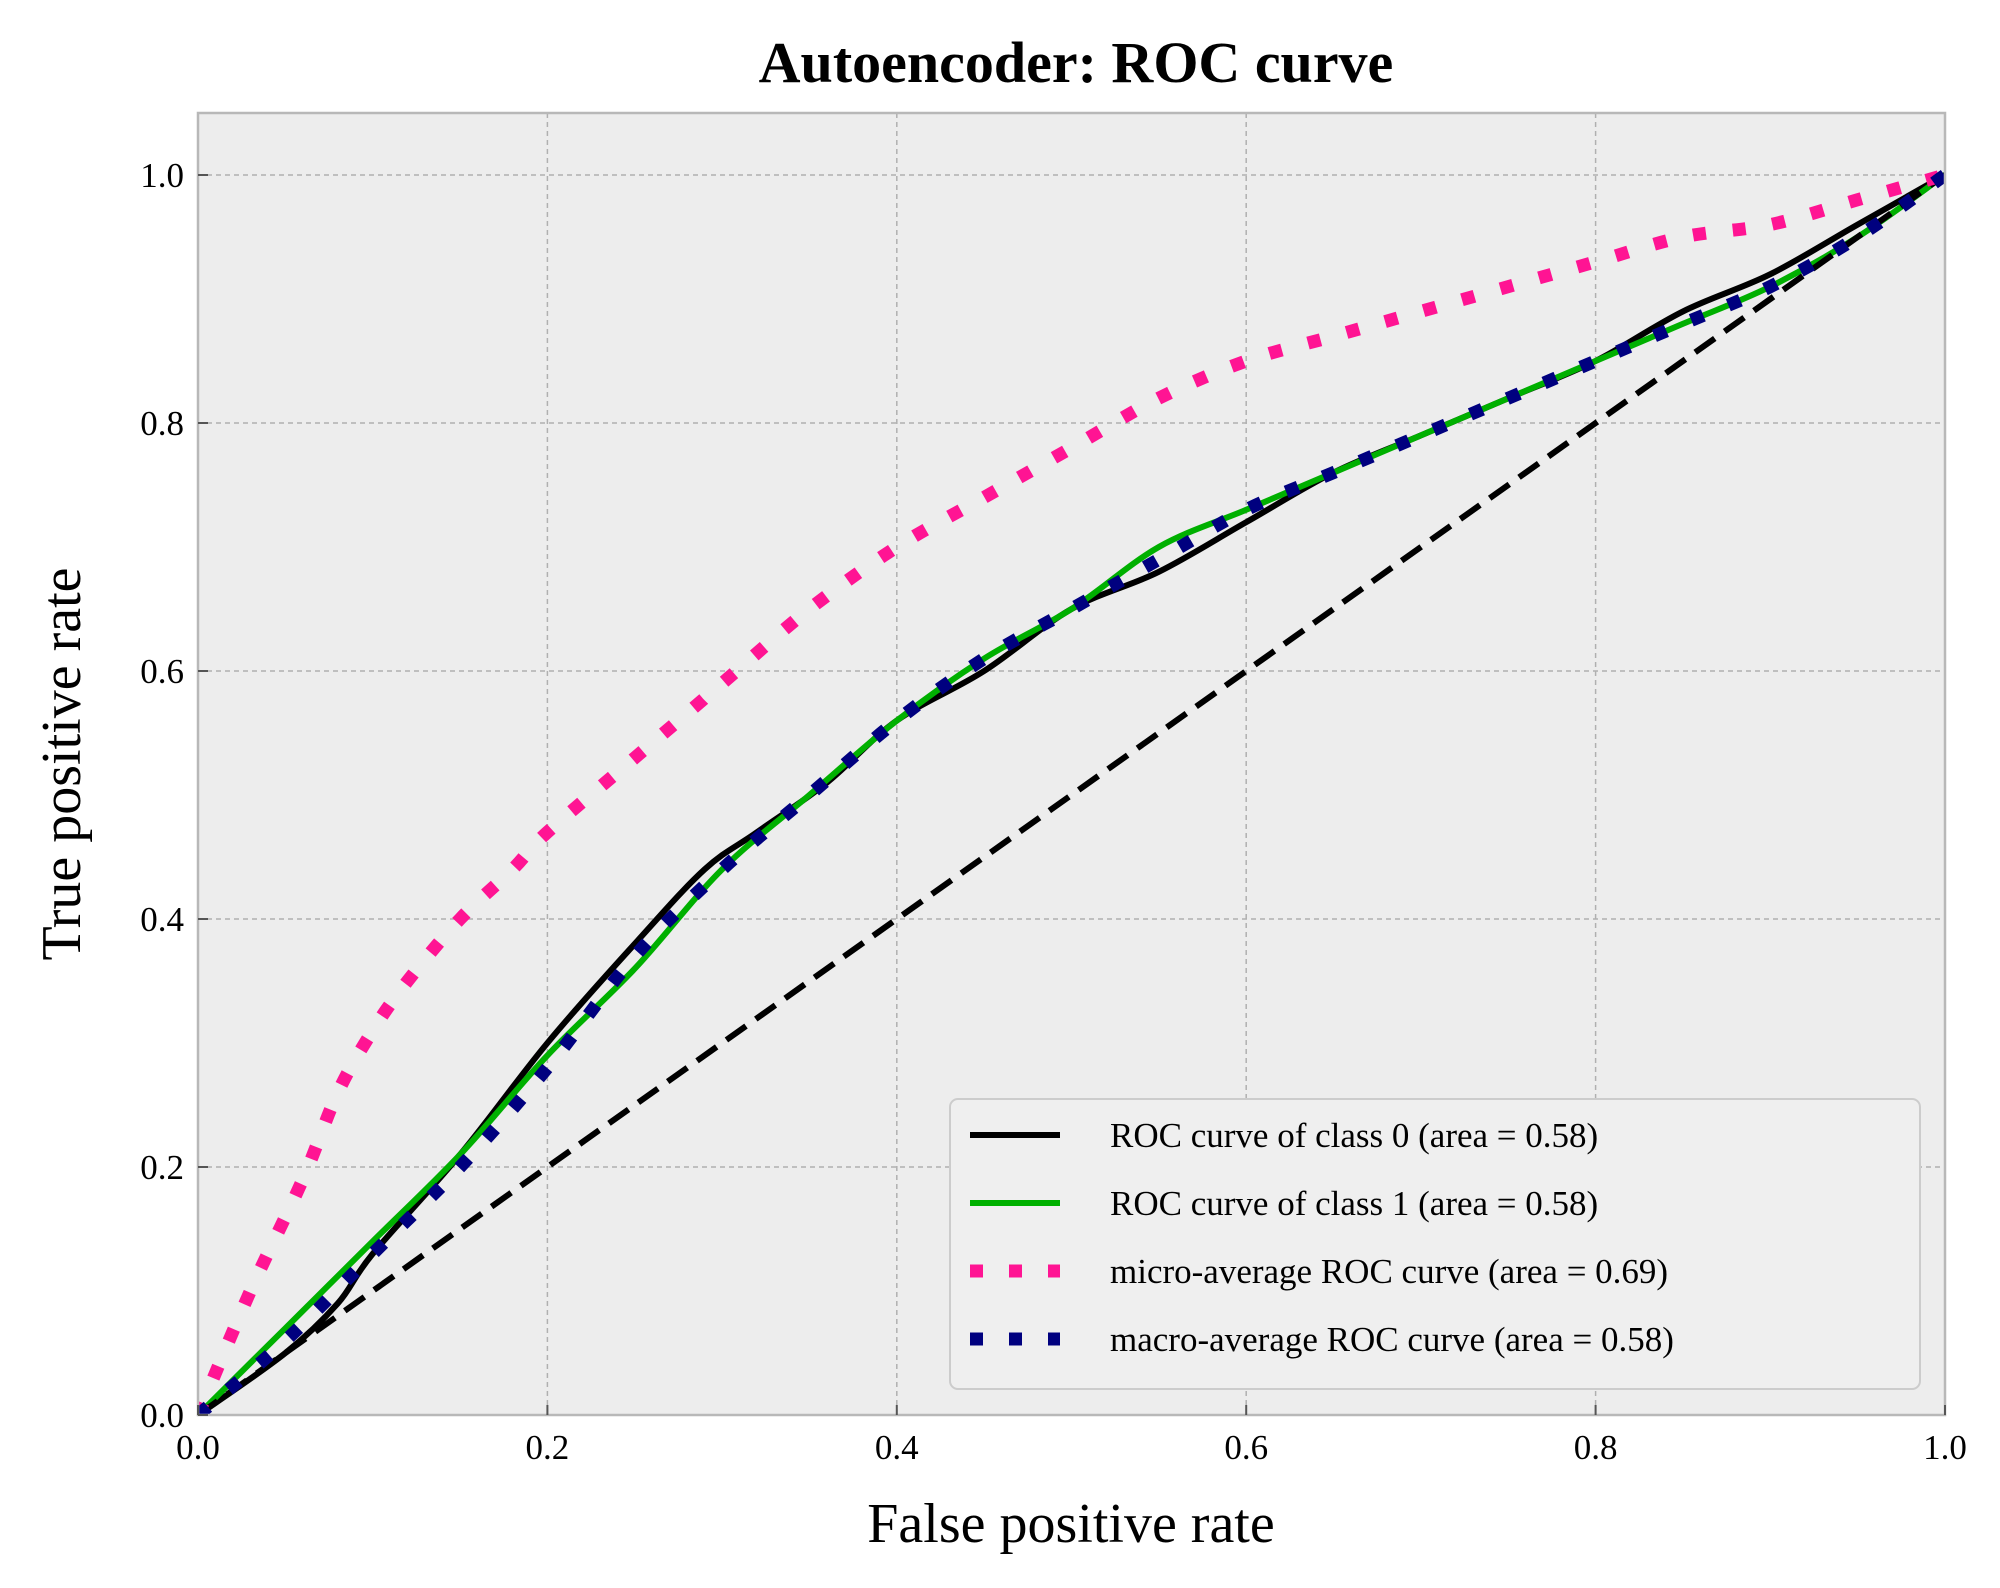 The width and height of the screenshot is (2000, 1588). What do you see at coordinates (1076, 62) in the screenshot?
I see `chart-title: Autoencoder: ROC curve` at bounding box center [1076, 62].